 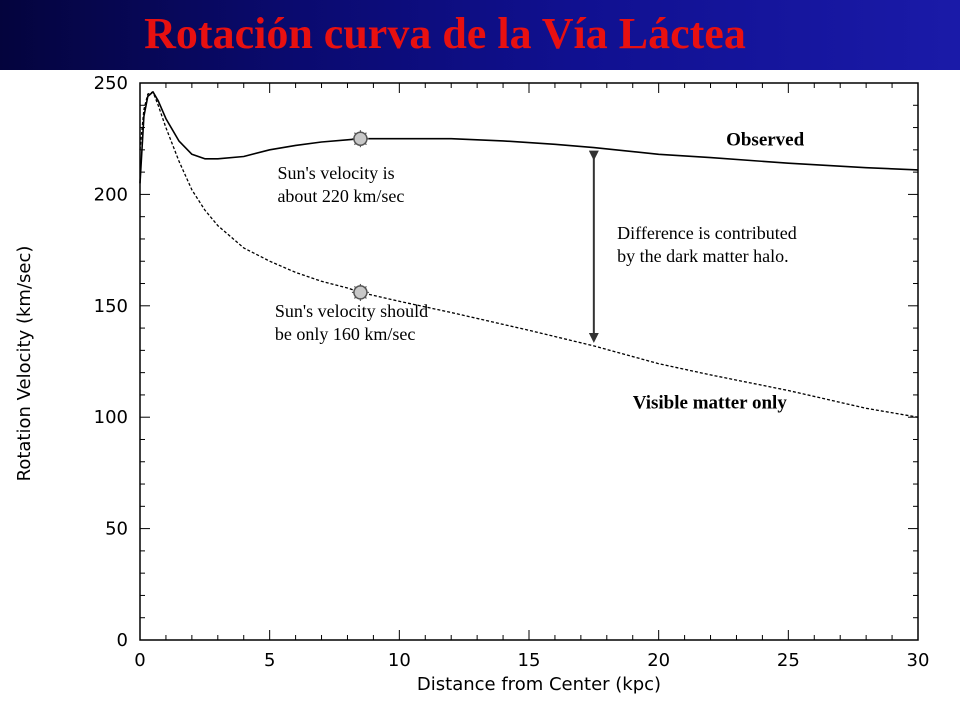 What do you see at coordinates (116, 529) in the screenshot?
I see `y-tick-label: 50` at bounding box center [116, 529].